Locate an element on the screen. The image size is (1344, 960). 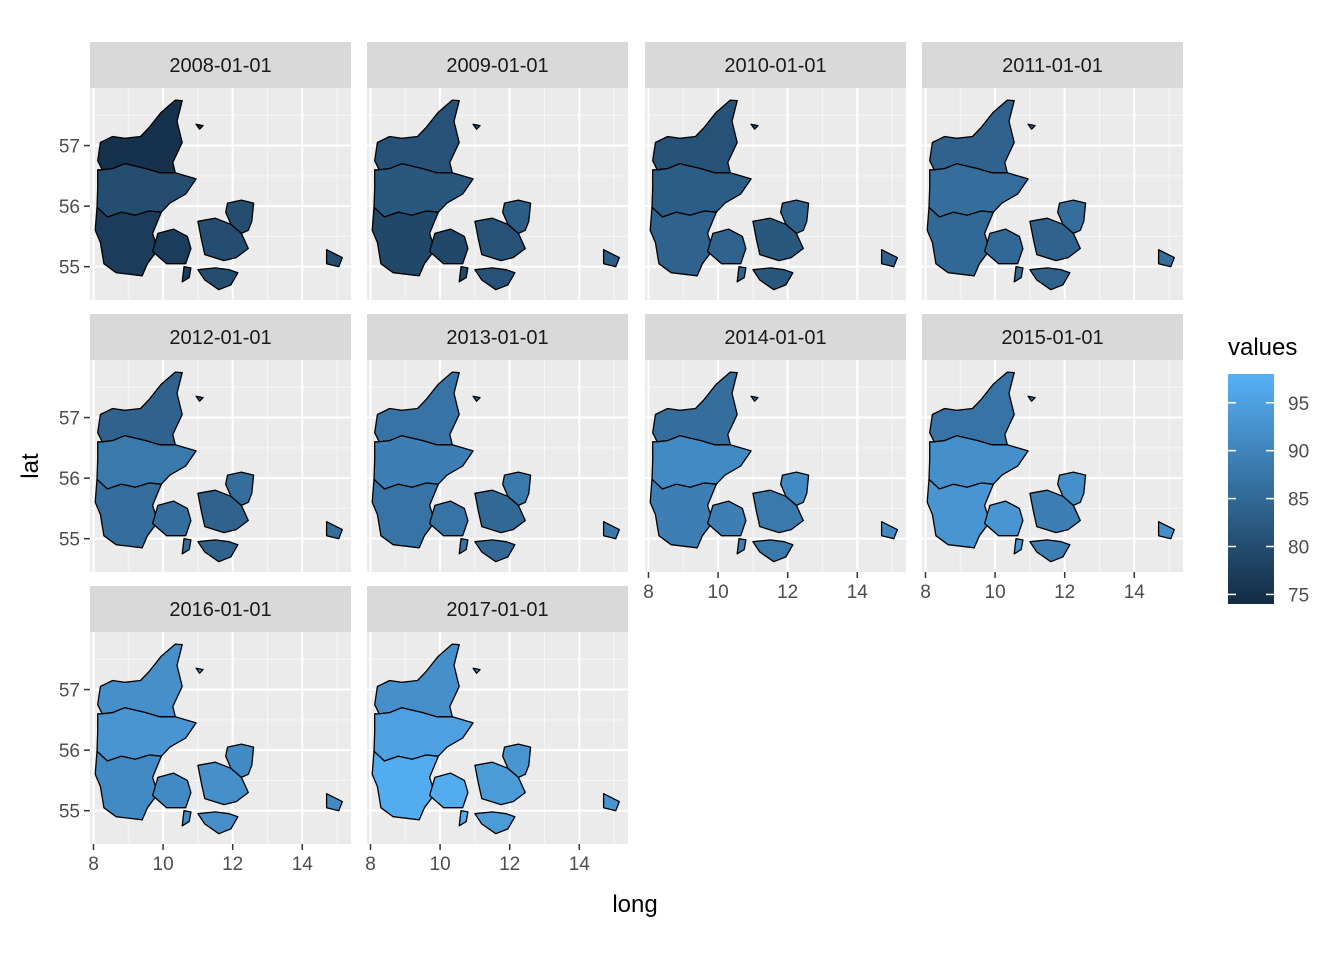
facet-panel: 2012-01-01 is located at coordinates (220, 443).